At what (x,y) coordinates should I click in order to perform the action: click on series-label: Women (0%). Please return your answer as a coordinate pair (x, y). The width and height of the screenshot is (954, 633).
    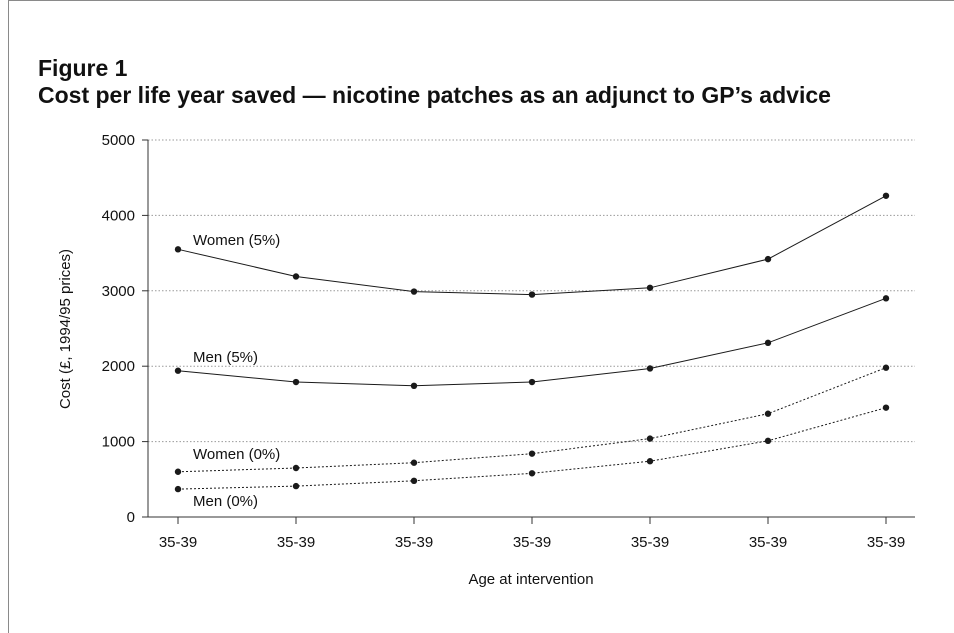
    Looking at the image, I should click on (236, 454).